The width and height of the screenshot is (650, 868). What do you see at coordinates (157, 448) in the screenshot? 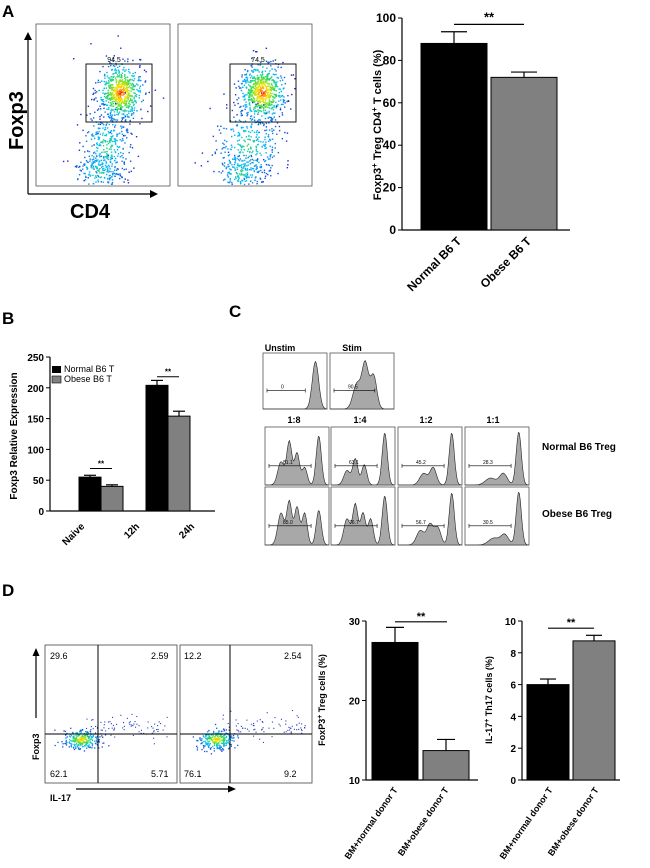
I see `chart-b-bar` at bounding box center [157, 448].